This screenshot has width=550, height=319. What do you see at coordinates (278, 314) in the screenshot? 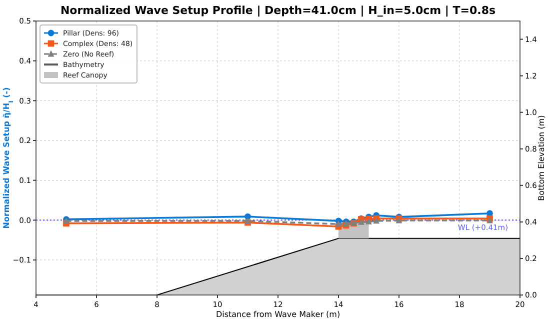
I see `x-axis-title: Distance from Wave Maker (m)` at bounding box center [278, 314].